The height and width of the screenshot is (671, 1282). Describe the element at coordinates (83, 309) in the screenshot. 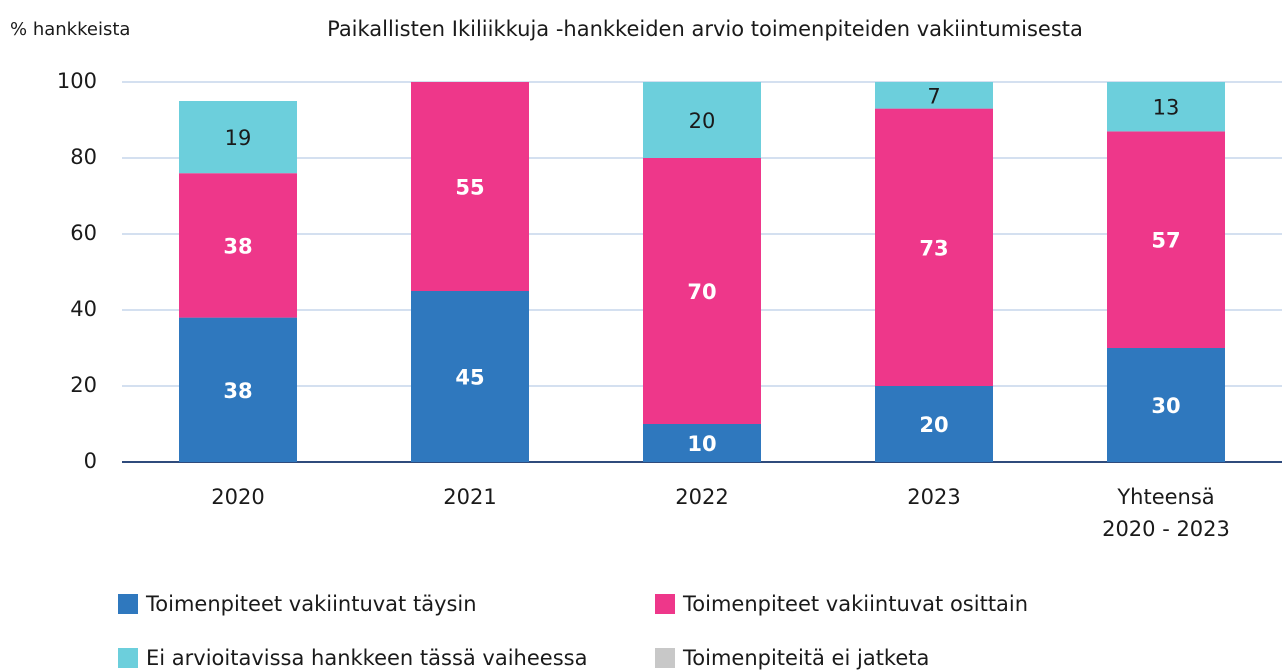

I see `y-tick-label: 40` at that location.